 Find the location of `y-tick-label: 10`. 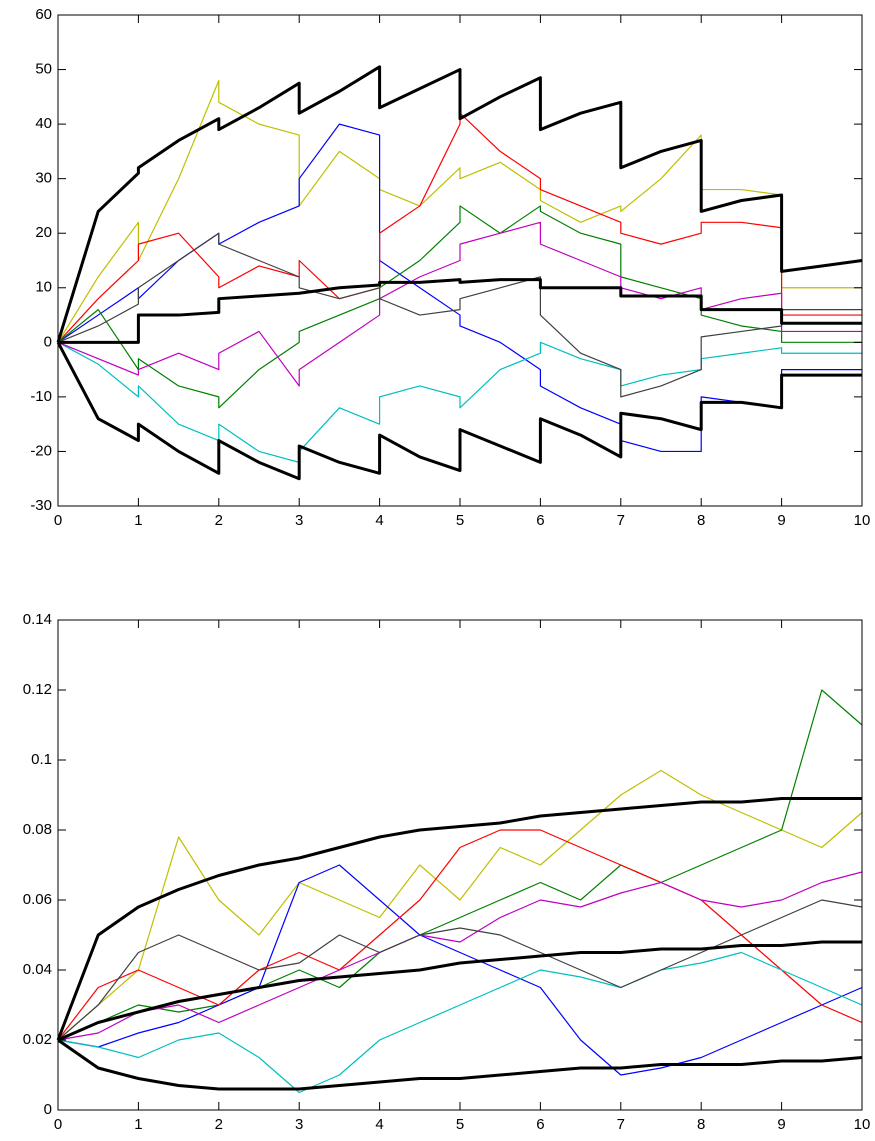

y-tick-label: 10 is located at coordinates (43, 287).